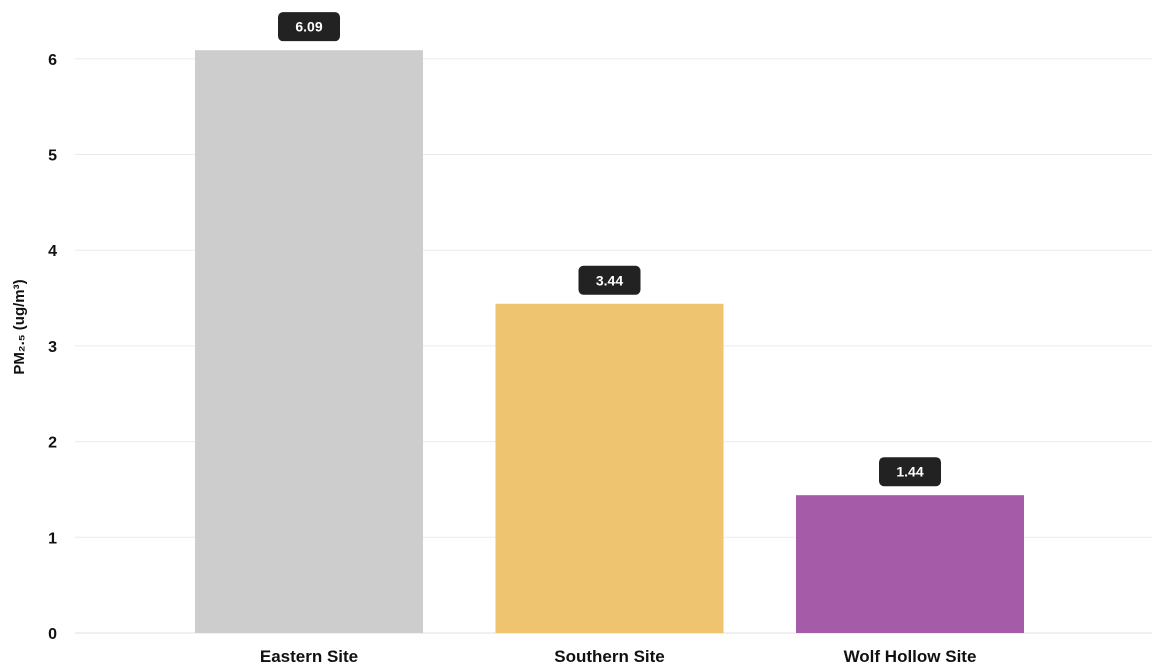  Describe the element at coordinates (19, 326) in the screenshot. I see `y-axis-title: PM₂.₅ (ug/m³)` at that location.